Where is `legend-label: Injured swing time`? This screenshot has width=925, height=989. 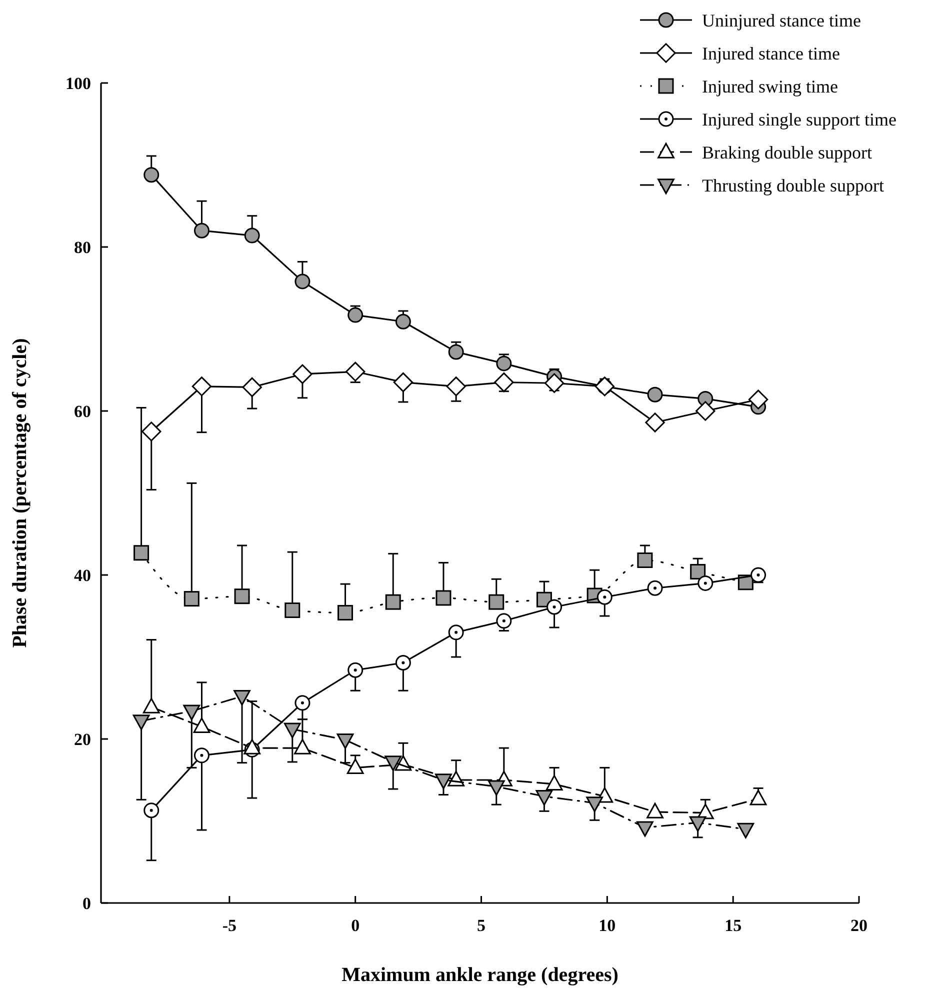 legend-label: Injured swing time is located at coordinates (770, 86).